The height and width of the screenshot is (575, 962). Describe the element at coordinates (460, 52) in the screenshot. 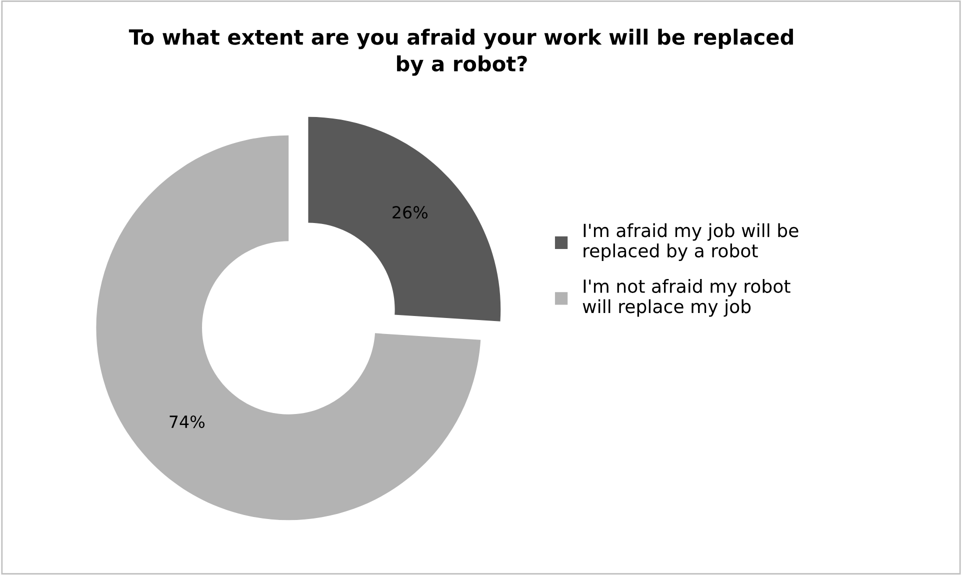

I see `chart-title: To what extent are you afraid your work will be replaced by a robot?` at that location.